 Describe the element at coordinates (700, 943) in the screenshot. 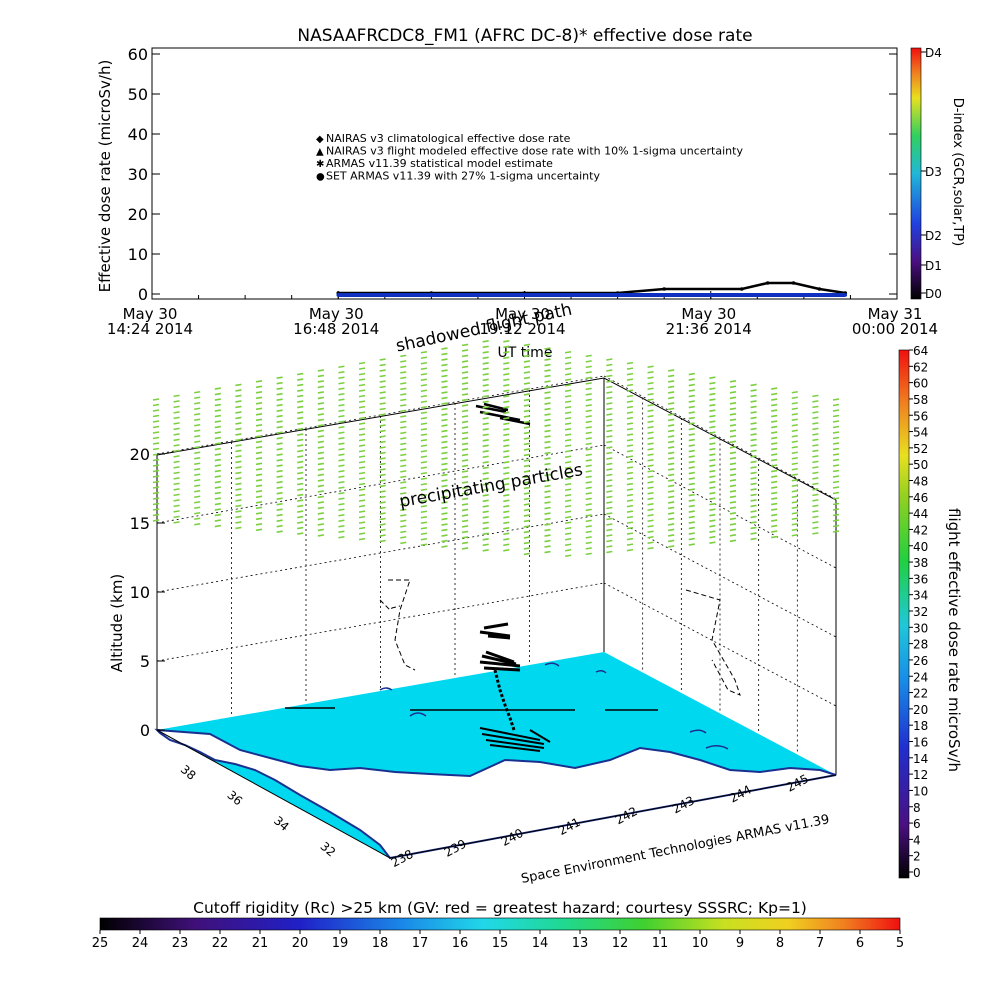

I see `rigidity-tick-label: 10` at that location.